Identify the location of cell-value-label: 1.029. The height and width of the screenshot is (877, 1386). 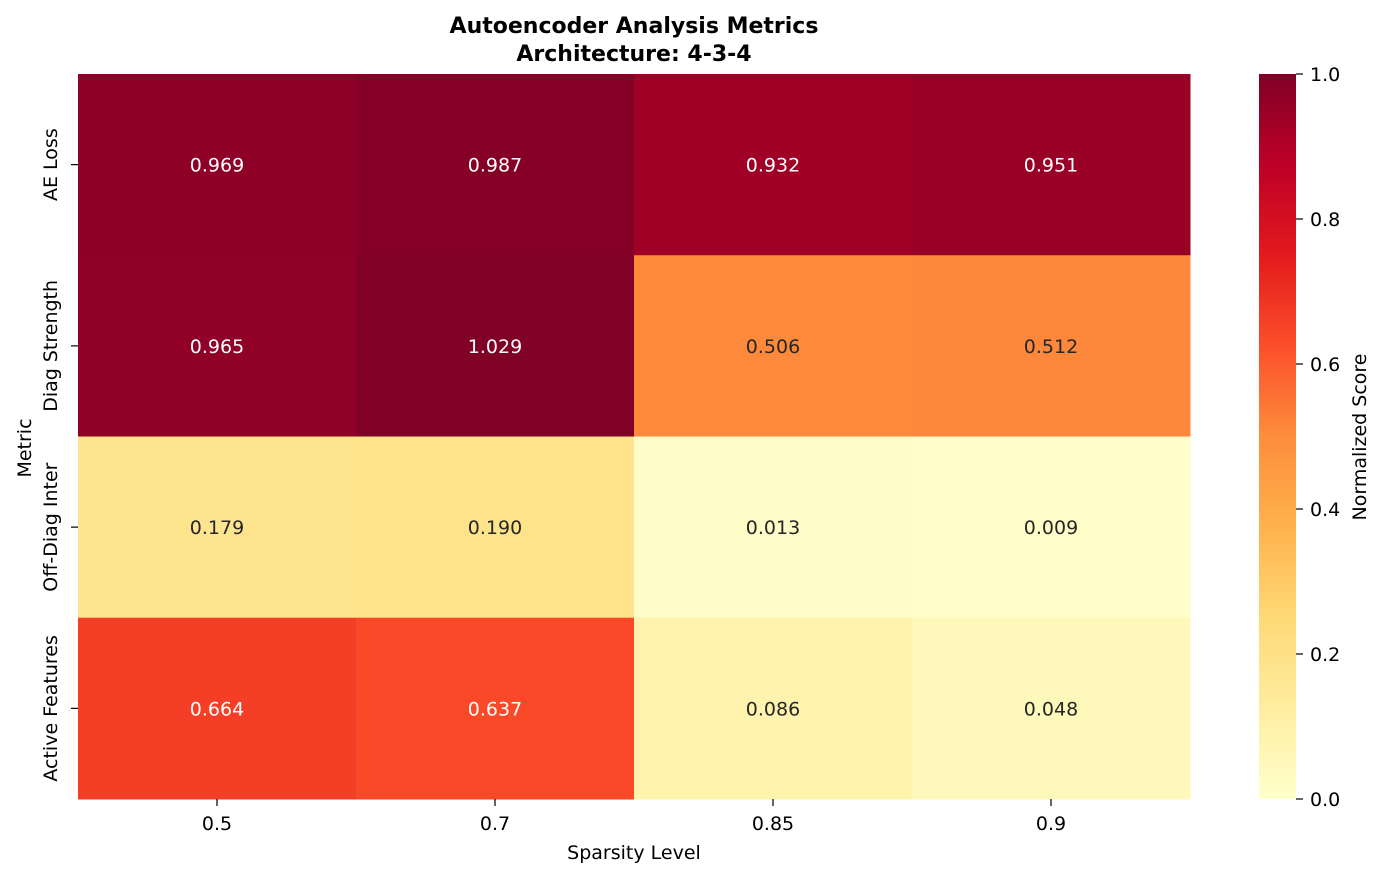
(495, 347).